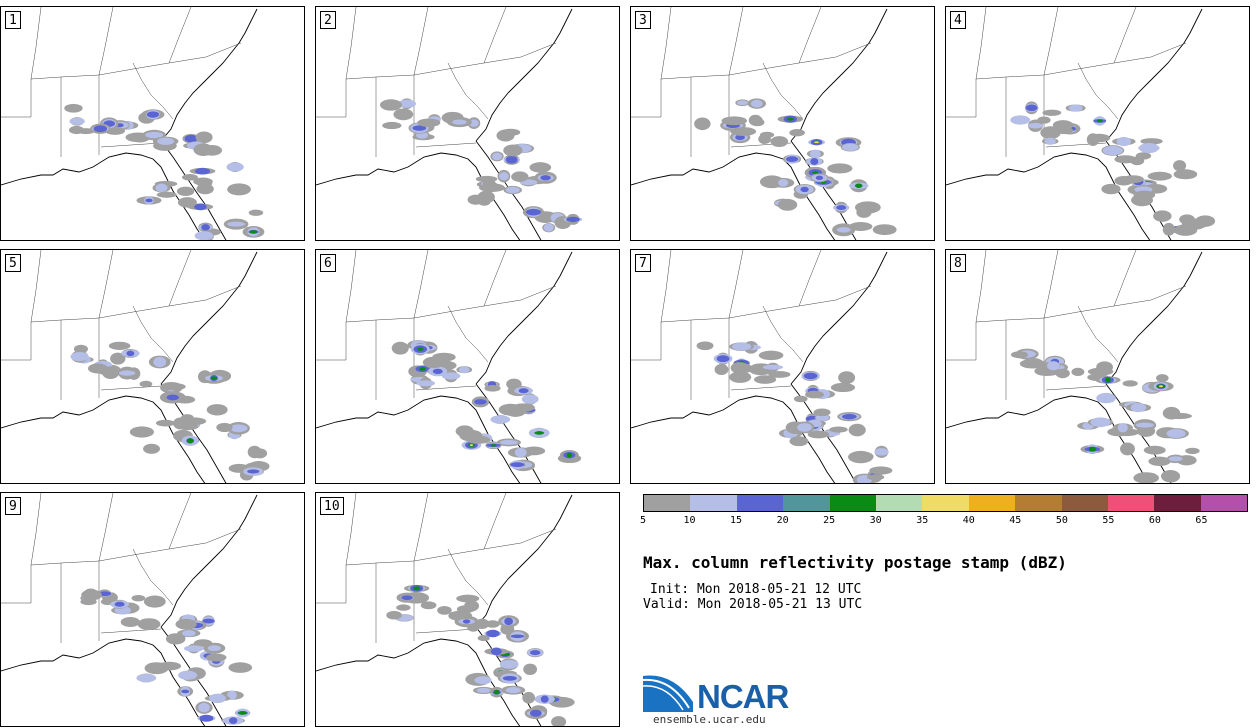  What do you see at coordinates (643, 263) in the screenshot?
I see `member-number: 7` at bounding box center [643, 263].